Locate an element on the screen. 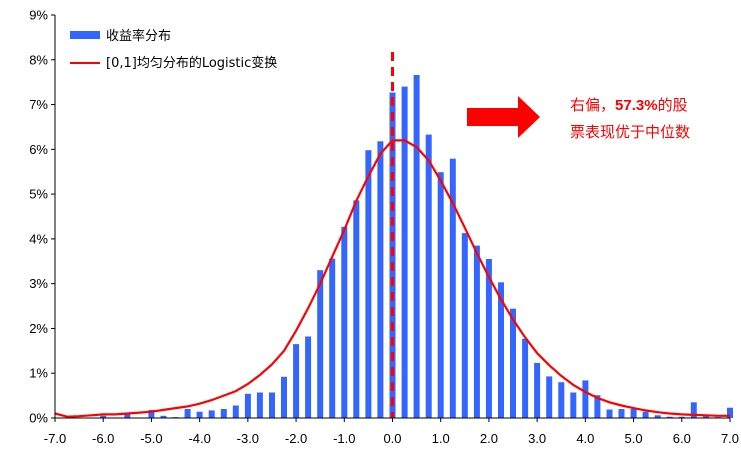  x-tick-label: 2.0 is located at coordinates (489, 438).